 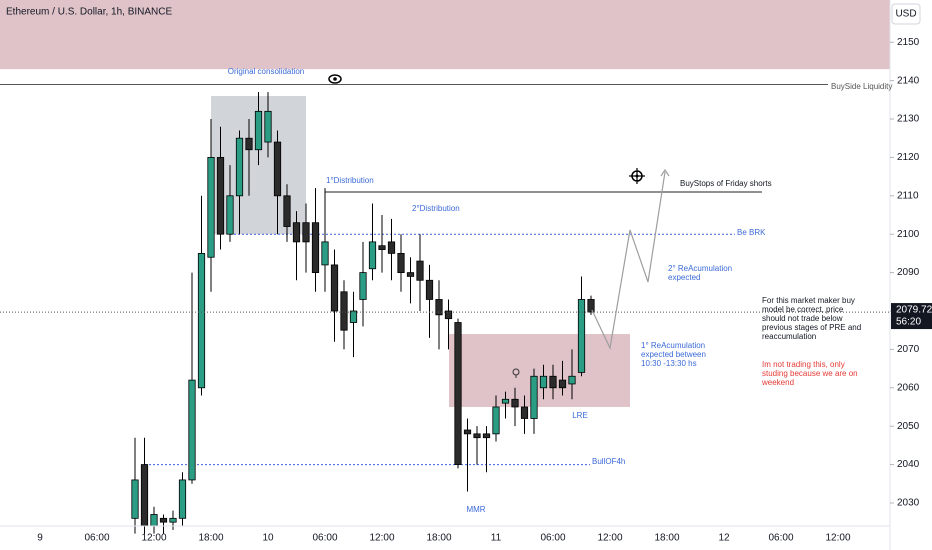 I want to click on y-tick-label: 2030, so click(x=908, y=503).